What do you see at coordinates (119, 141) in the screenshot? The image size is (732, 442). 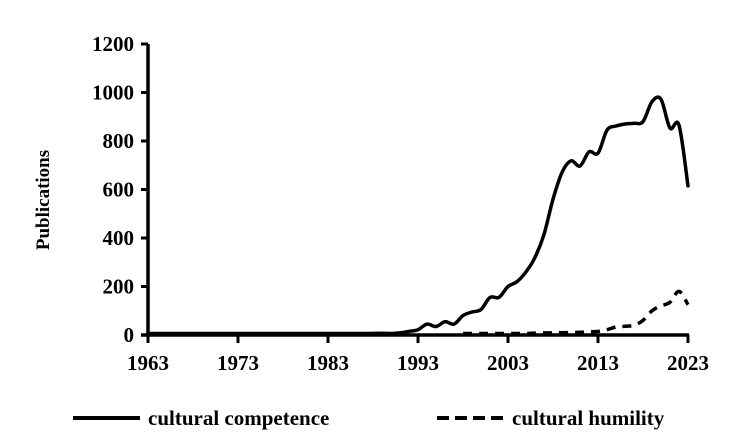 I see `y-tick-label: 800` at bounding box center [119, 141].